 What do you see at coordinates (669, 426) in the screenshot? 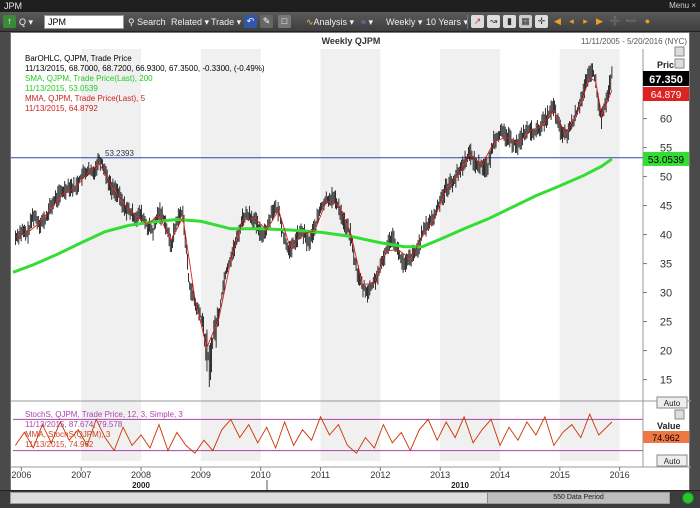
I see `lower-axis-title: Value` at bounding box center [669, 426].